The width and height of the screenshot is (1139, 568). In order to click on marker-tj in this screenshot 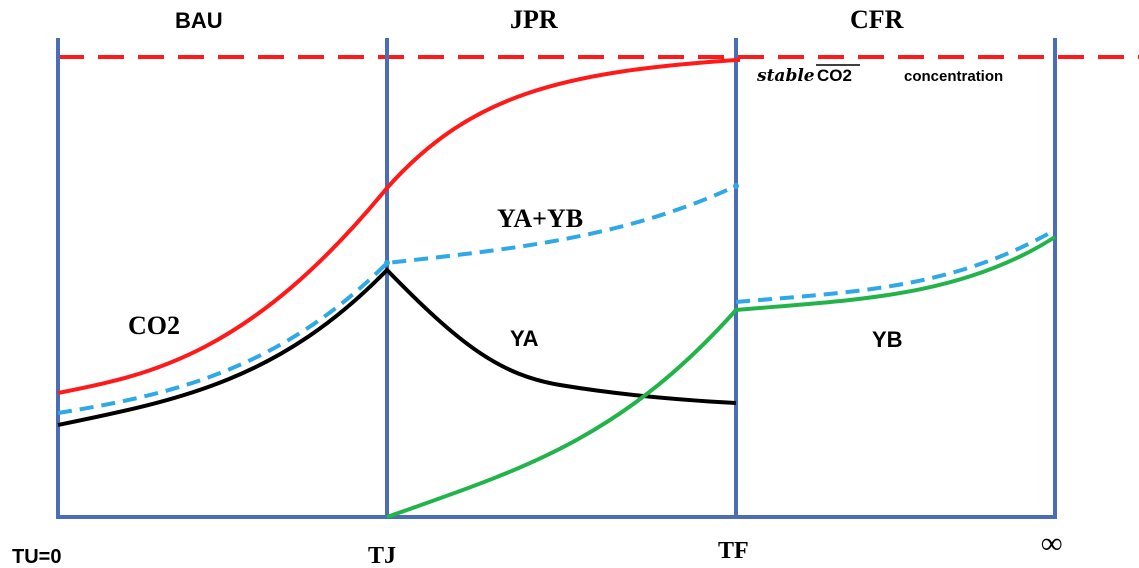, I will do `click(387, 263)`.